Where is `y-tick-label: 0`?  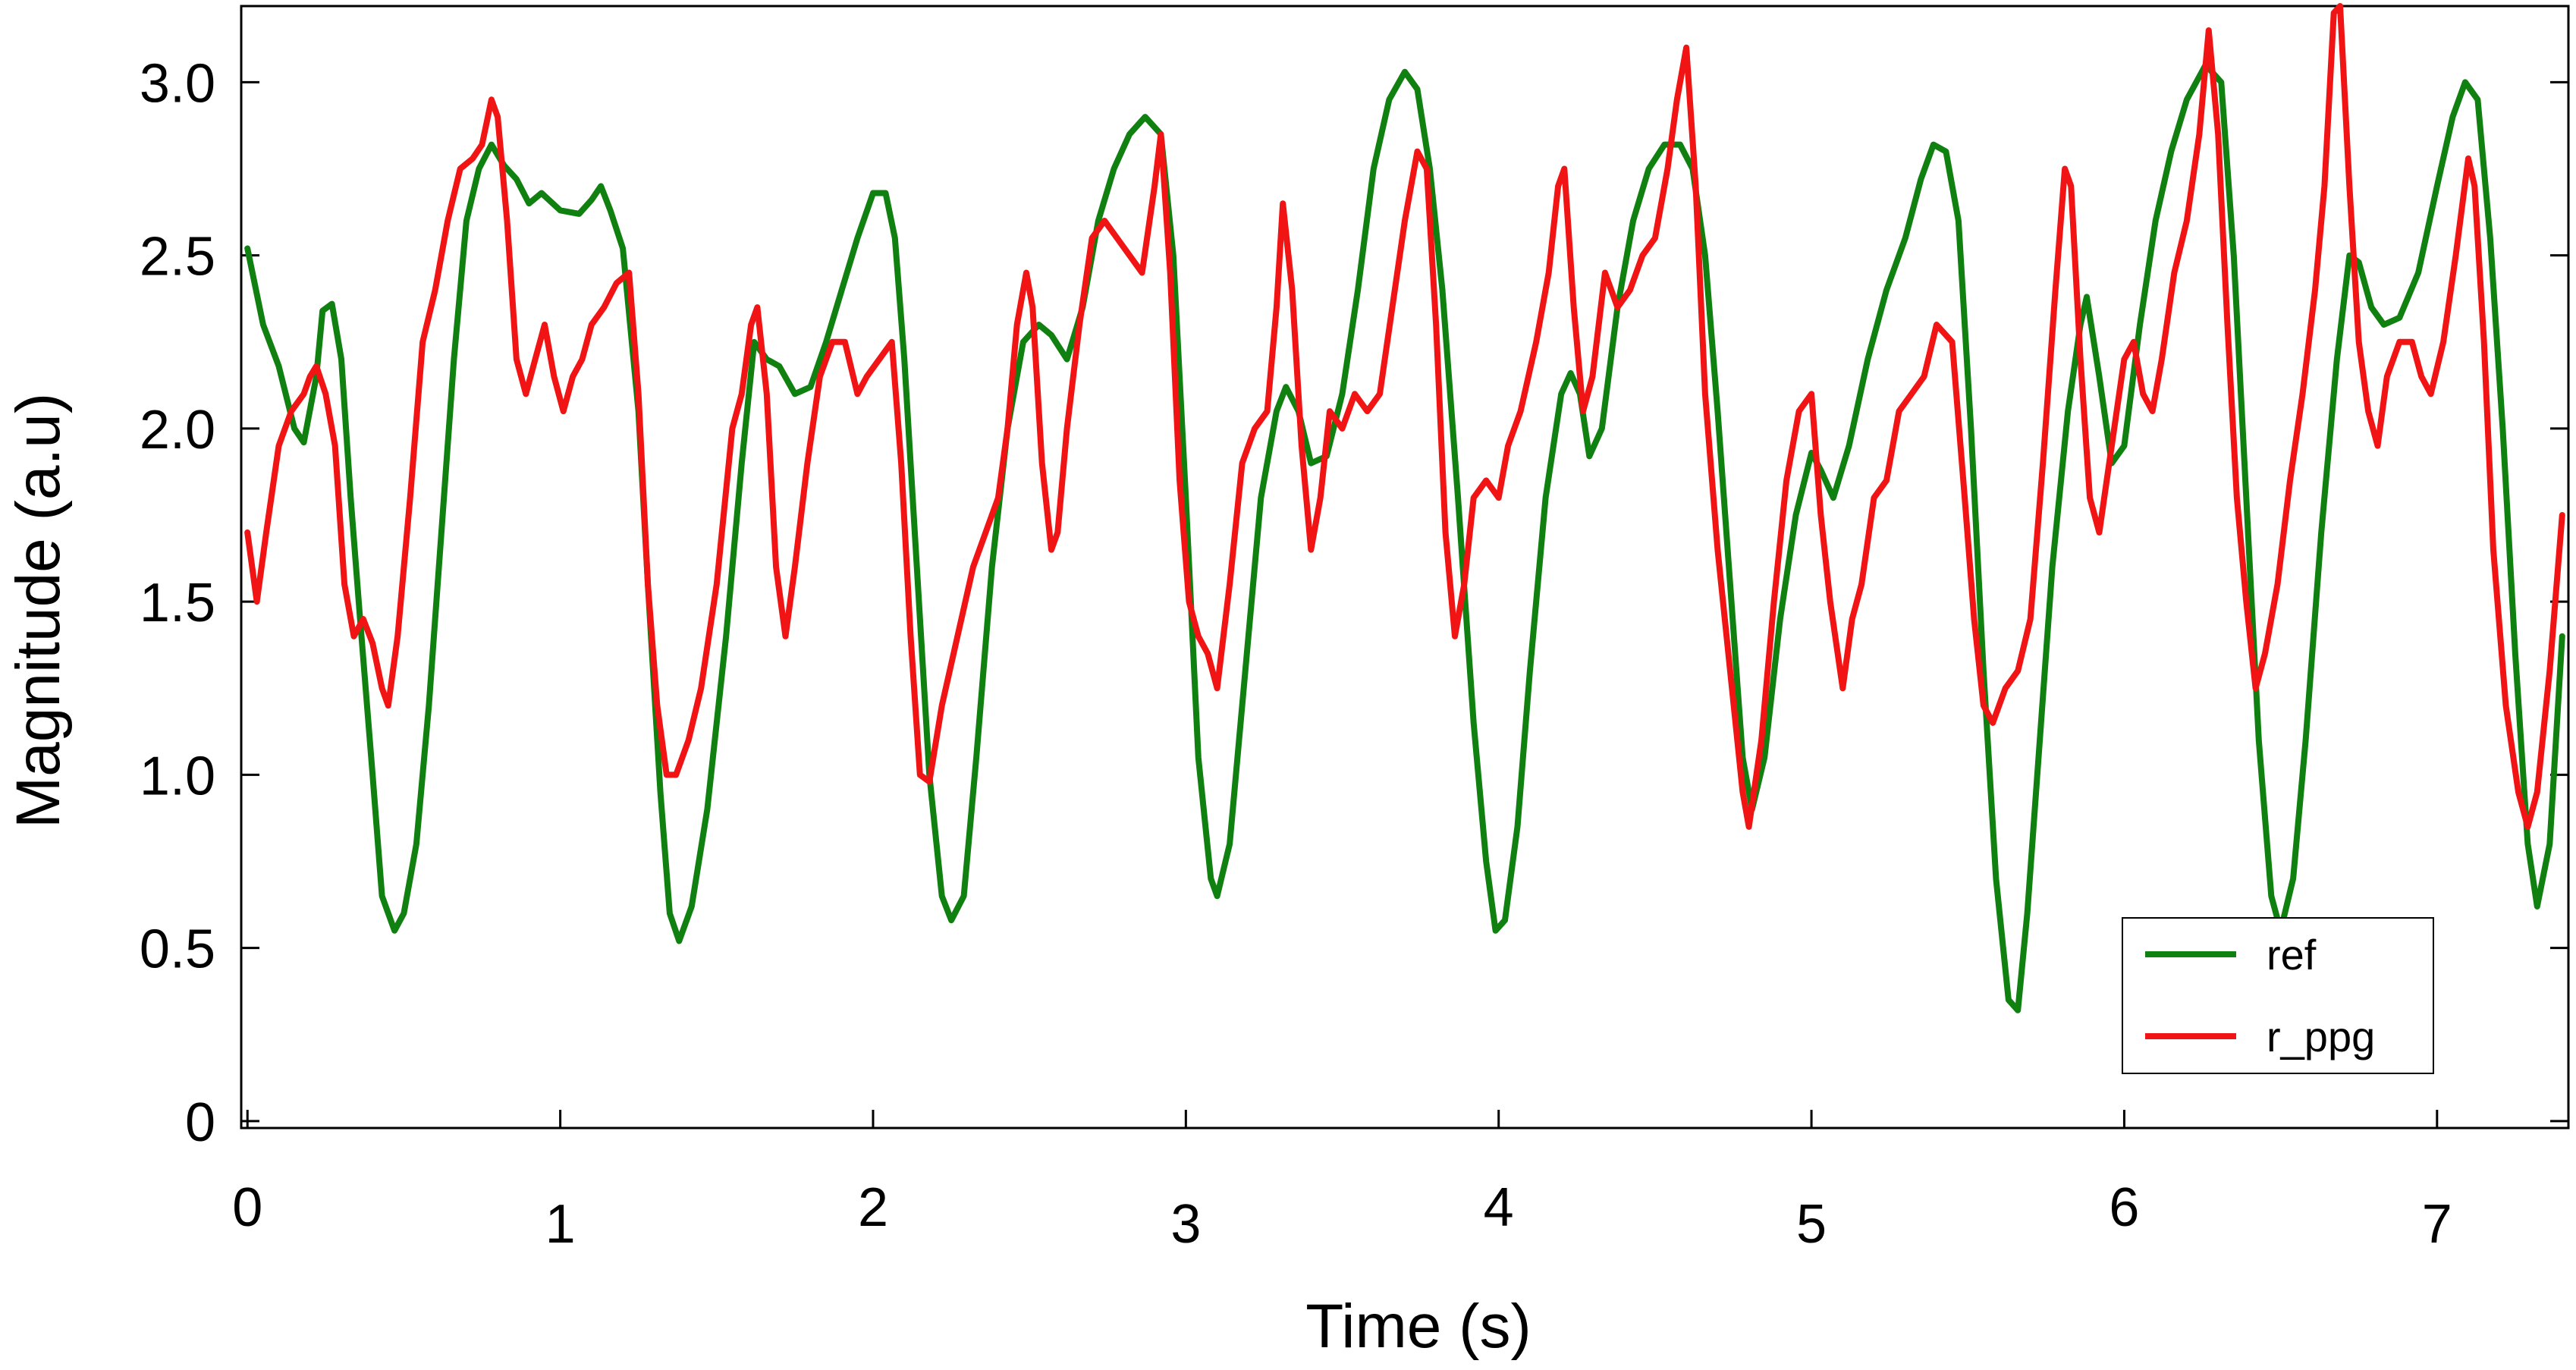 y-tick-label: 0 is located at coordinates (200, 1122).